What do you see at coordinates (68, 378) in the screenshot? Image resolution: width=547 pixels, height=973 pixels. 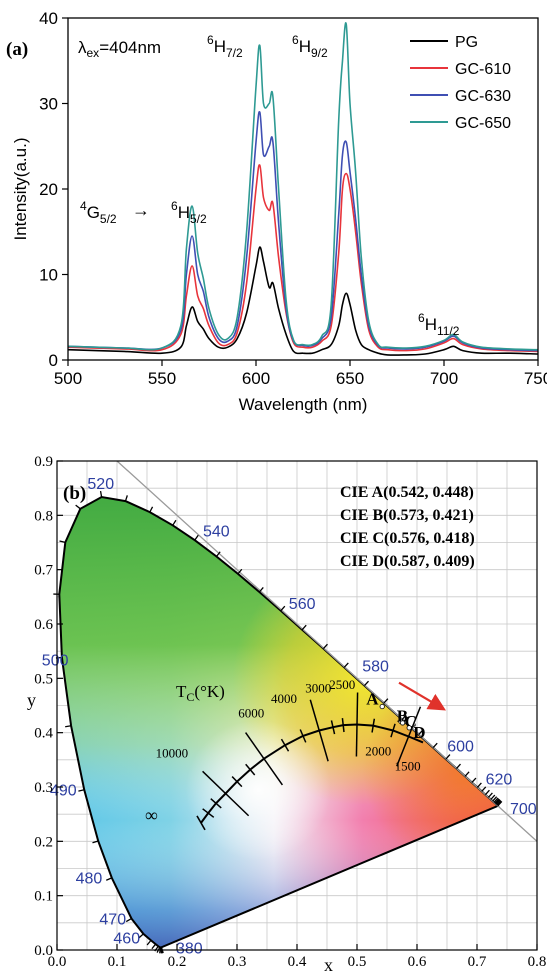 I see `x-tick-label: 500` at bounding box center [68, 378].